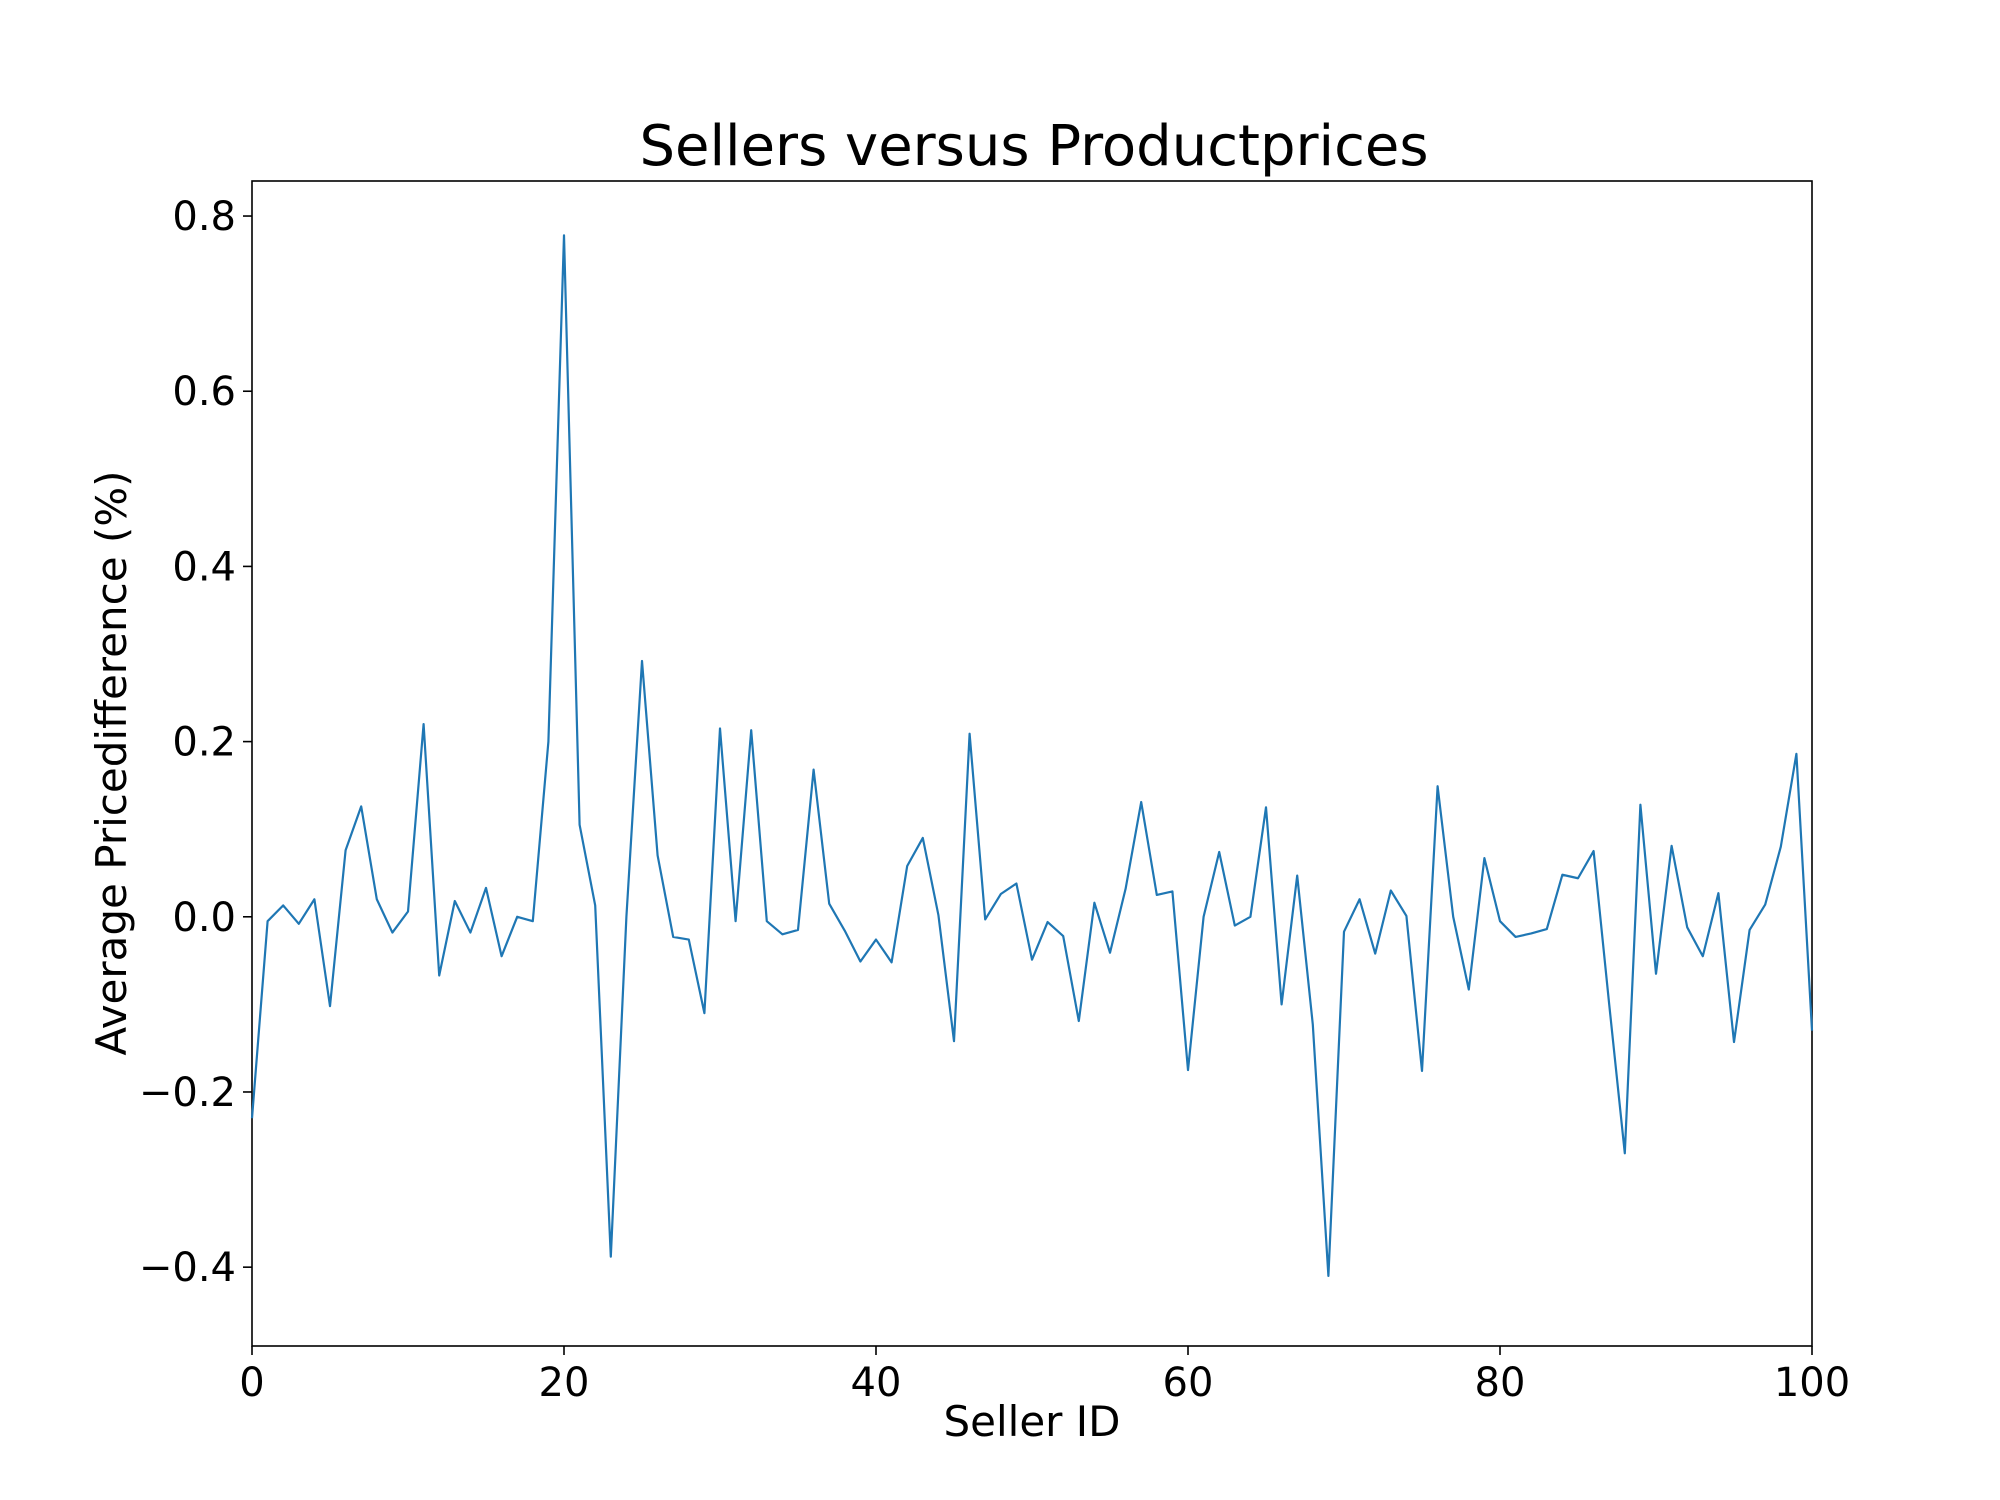  Describe the element at coordinates (187, 1268) in the screenshot. I see `y-tick-label: −0.4` at that location.